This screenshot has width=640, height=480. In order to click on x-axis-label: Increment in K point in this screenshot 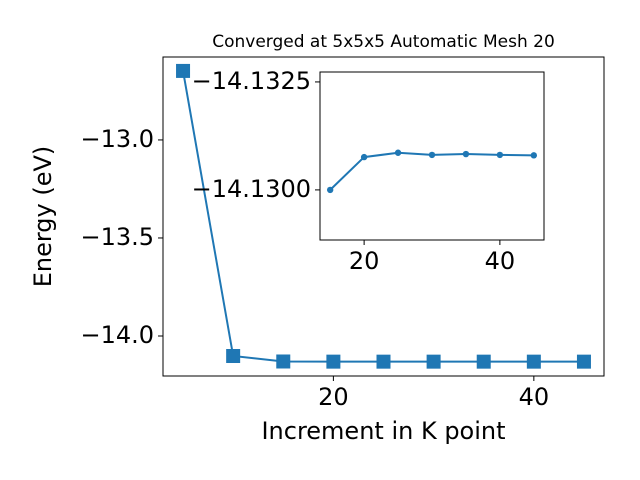, I will do `click(383, 431)`.